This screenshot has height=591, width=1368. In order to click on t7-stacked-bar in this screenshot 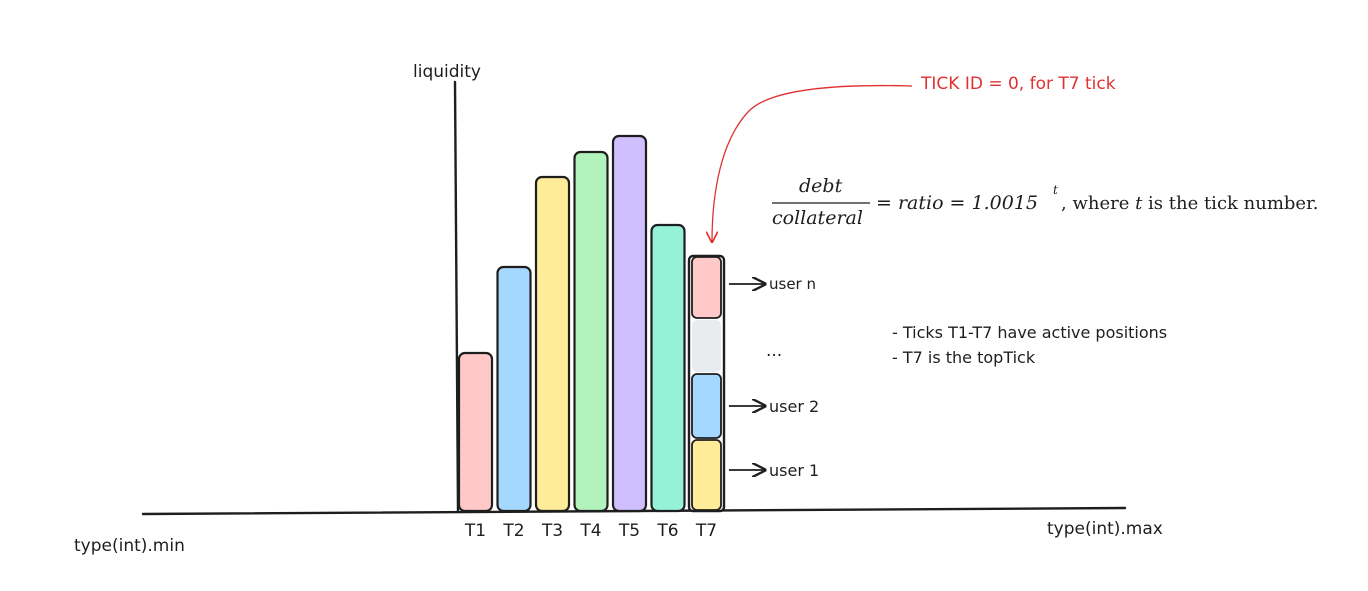, I will do `click(706, 383)`.